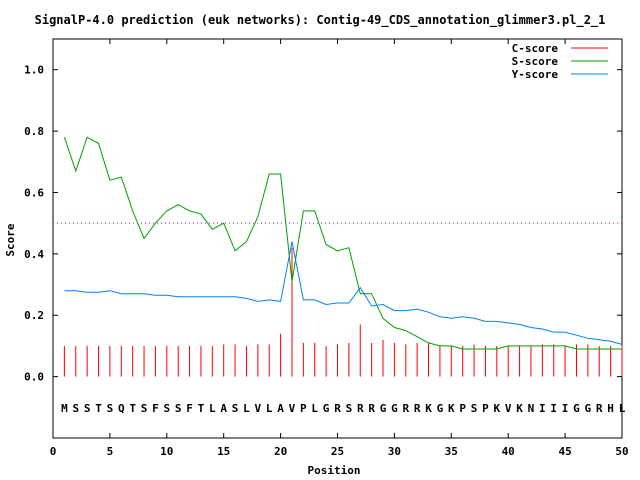  What do you see at coordinates (531, 408) in the screenshot?
I see `sequence-residue: N` at bounding box center [531, 408].